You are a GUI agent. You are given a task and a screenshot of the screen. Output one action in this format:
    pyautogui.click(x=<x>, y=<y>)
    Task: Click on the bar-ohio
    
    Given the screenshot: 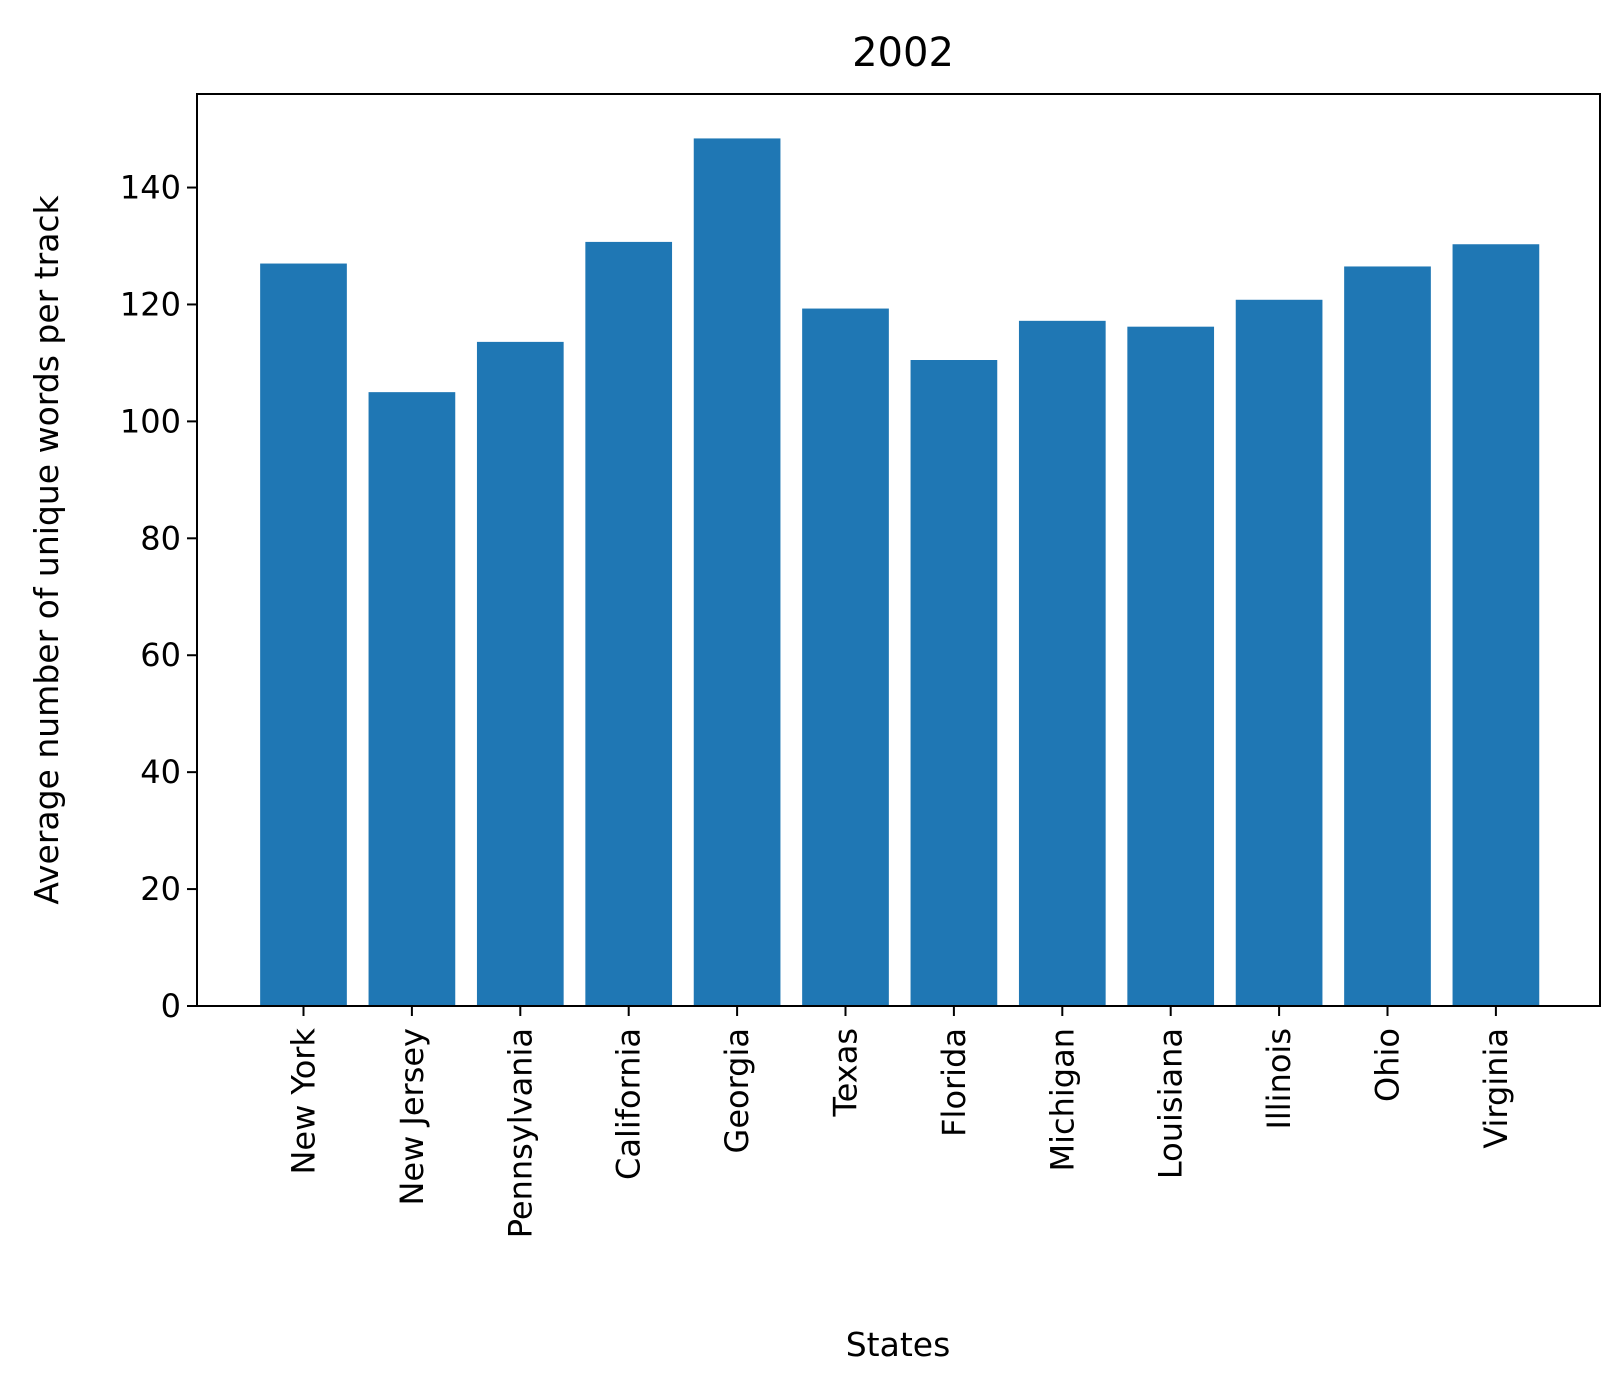 What is the action you would take?
    pyautogui.click(x=1387, y=636)
    